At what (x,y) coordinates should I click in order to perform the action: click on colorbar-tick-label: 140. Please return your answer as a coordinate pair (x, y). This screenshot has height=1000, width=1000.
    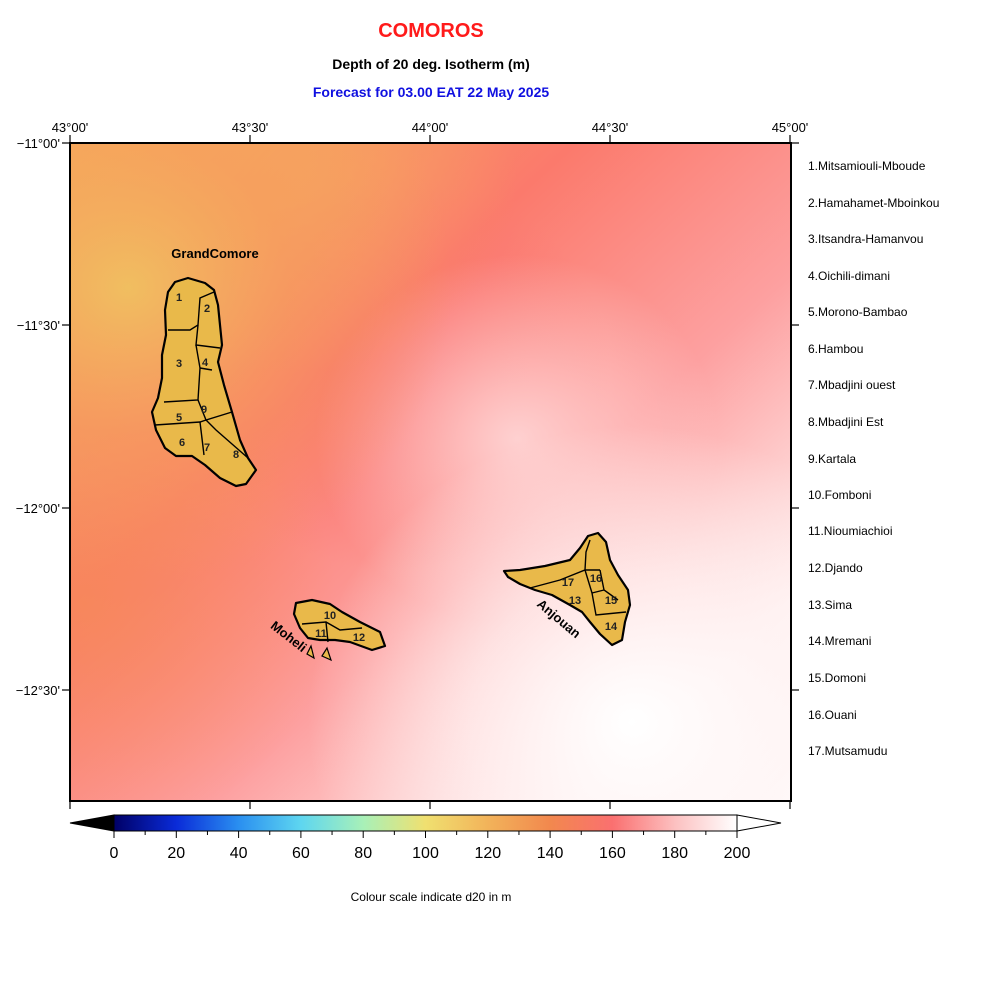
    Looking at the image, I should click on (550, 853).